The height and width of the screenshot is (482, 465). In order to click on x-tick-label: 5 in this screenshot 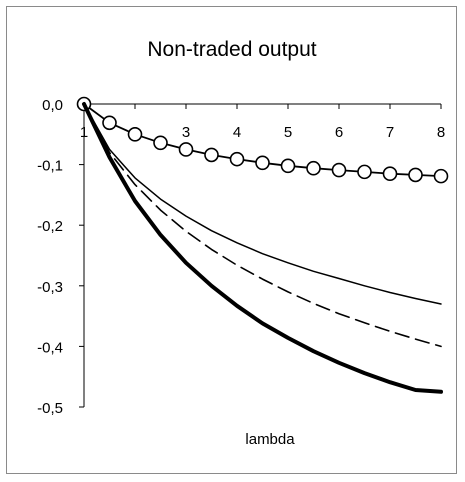, I will do `click(288, 132)`.